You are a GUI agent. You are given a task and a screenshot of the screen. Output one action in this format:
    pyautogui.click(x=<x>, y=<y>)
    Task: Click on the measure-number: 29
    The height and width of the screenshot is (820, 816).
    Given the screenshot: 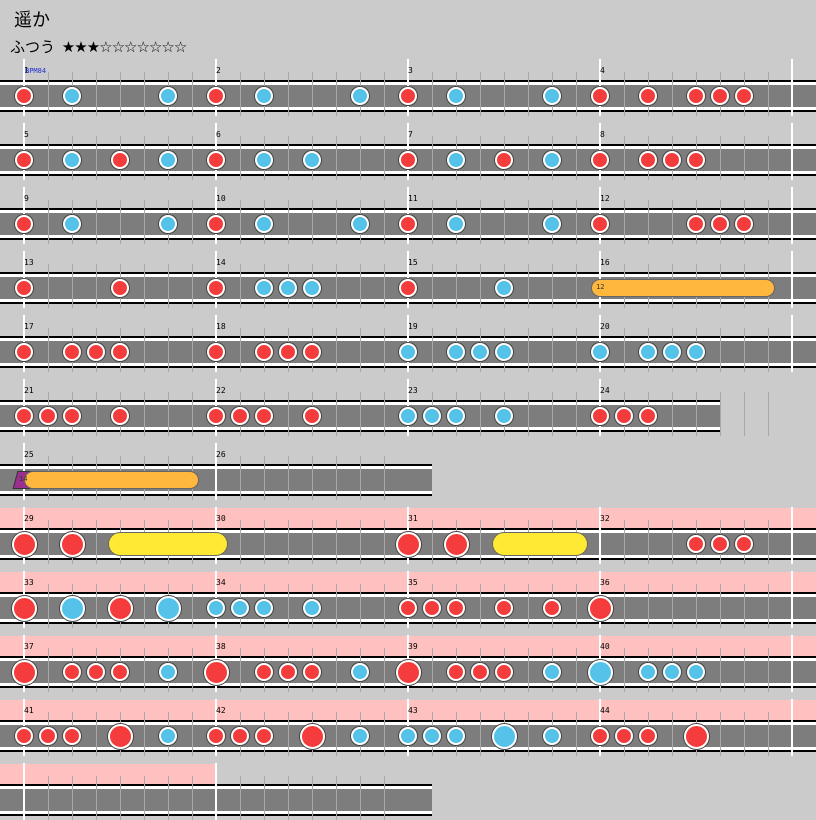 What is the action you would take?
    pyautogui.click(x=29, y=518)
    